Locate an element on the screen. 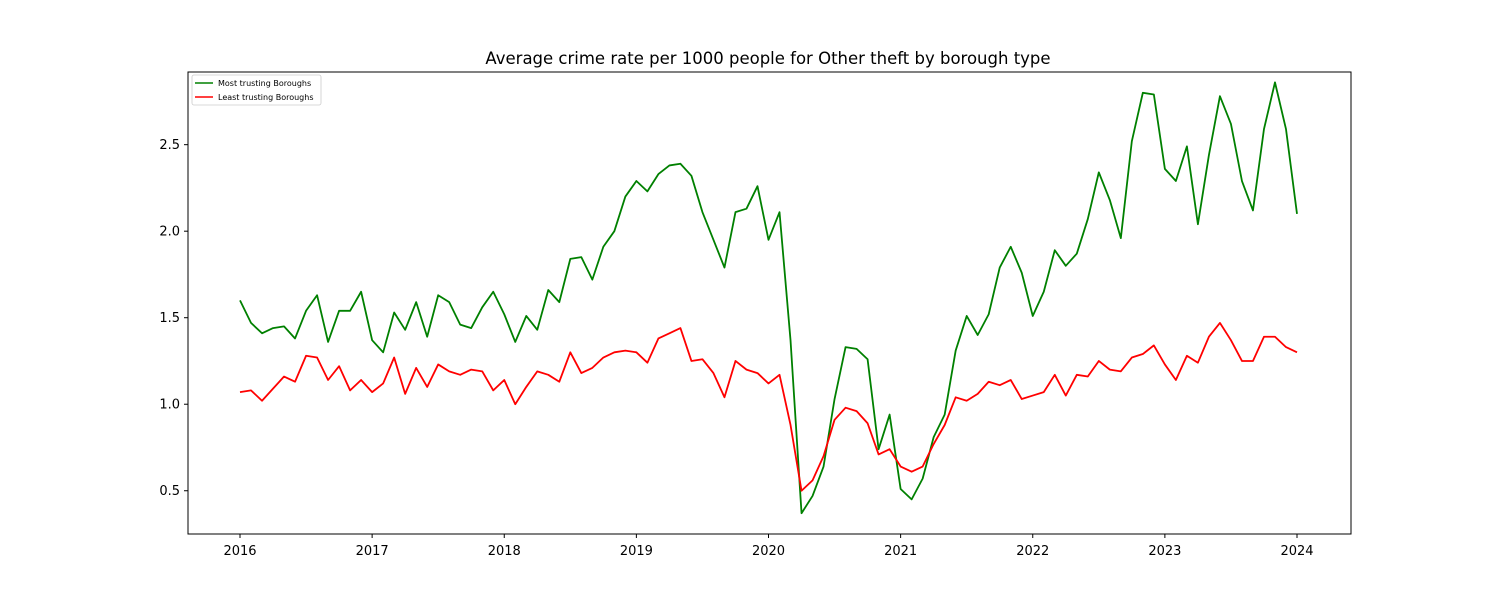  x-tick-label: 2016 is located at coordinates (239, 551).